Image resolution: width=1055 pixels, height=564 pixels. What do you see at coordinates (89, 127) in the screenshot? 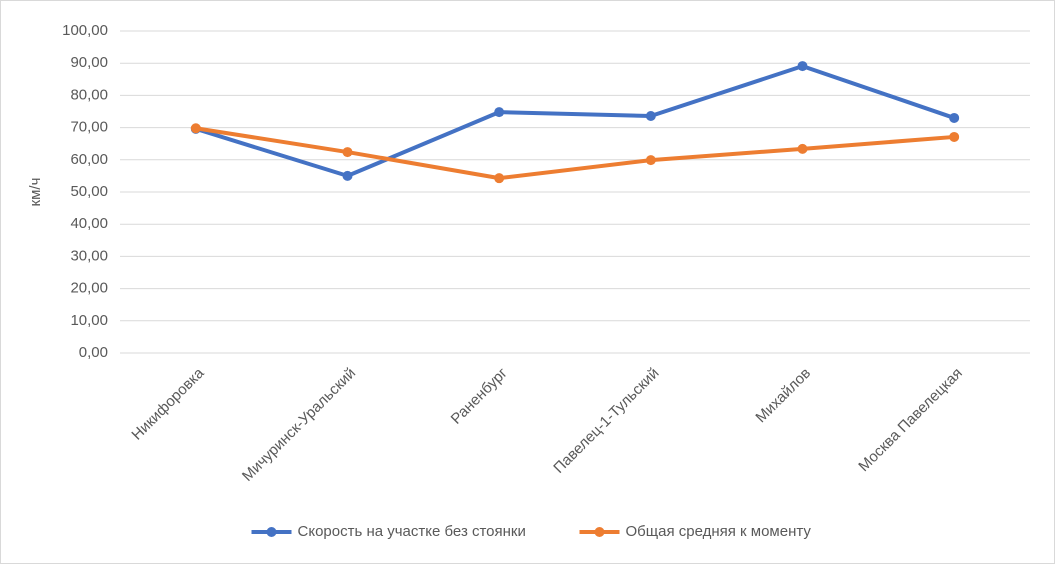
I see `y-tick-label: 70,00` at bounding box center [89, 127].